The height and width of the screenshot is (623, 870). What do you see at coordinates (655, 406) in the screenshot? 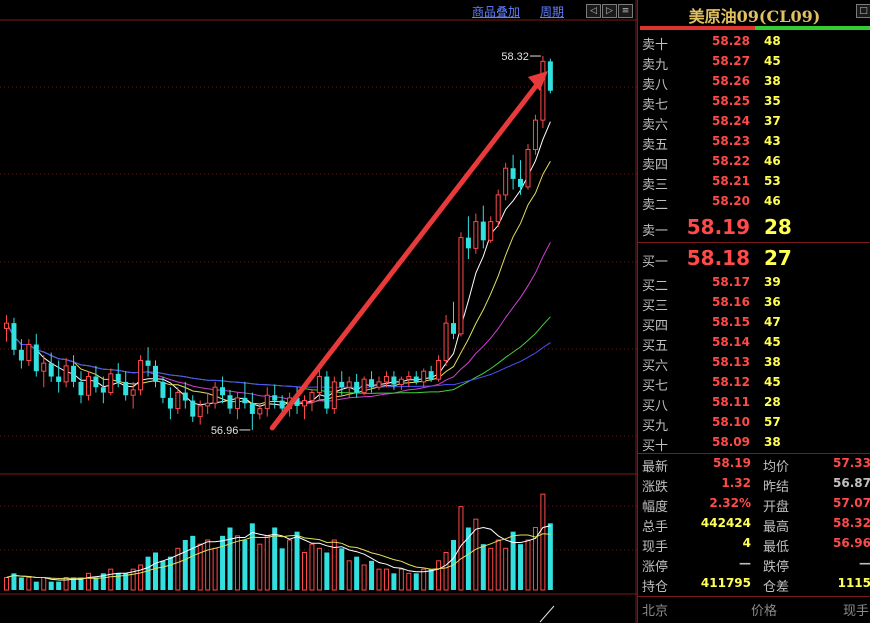
I see `bids-level-label: 买八` at bounding box center [655, 406].